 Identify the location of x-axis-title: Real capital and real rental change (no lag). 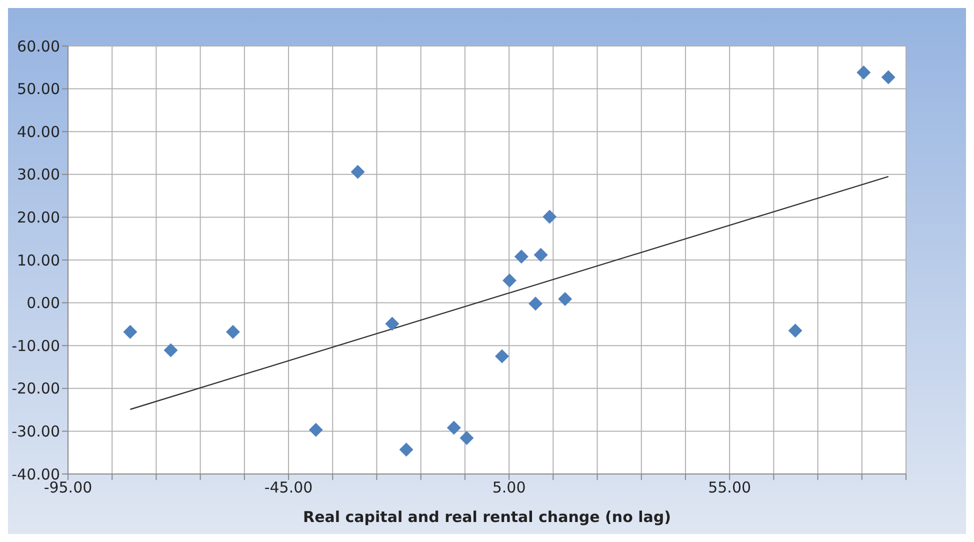
(487, 517).